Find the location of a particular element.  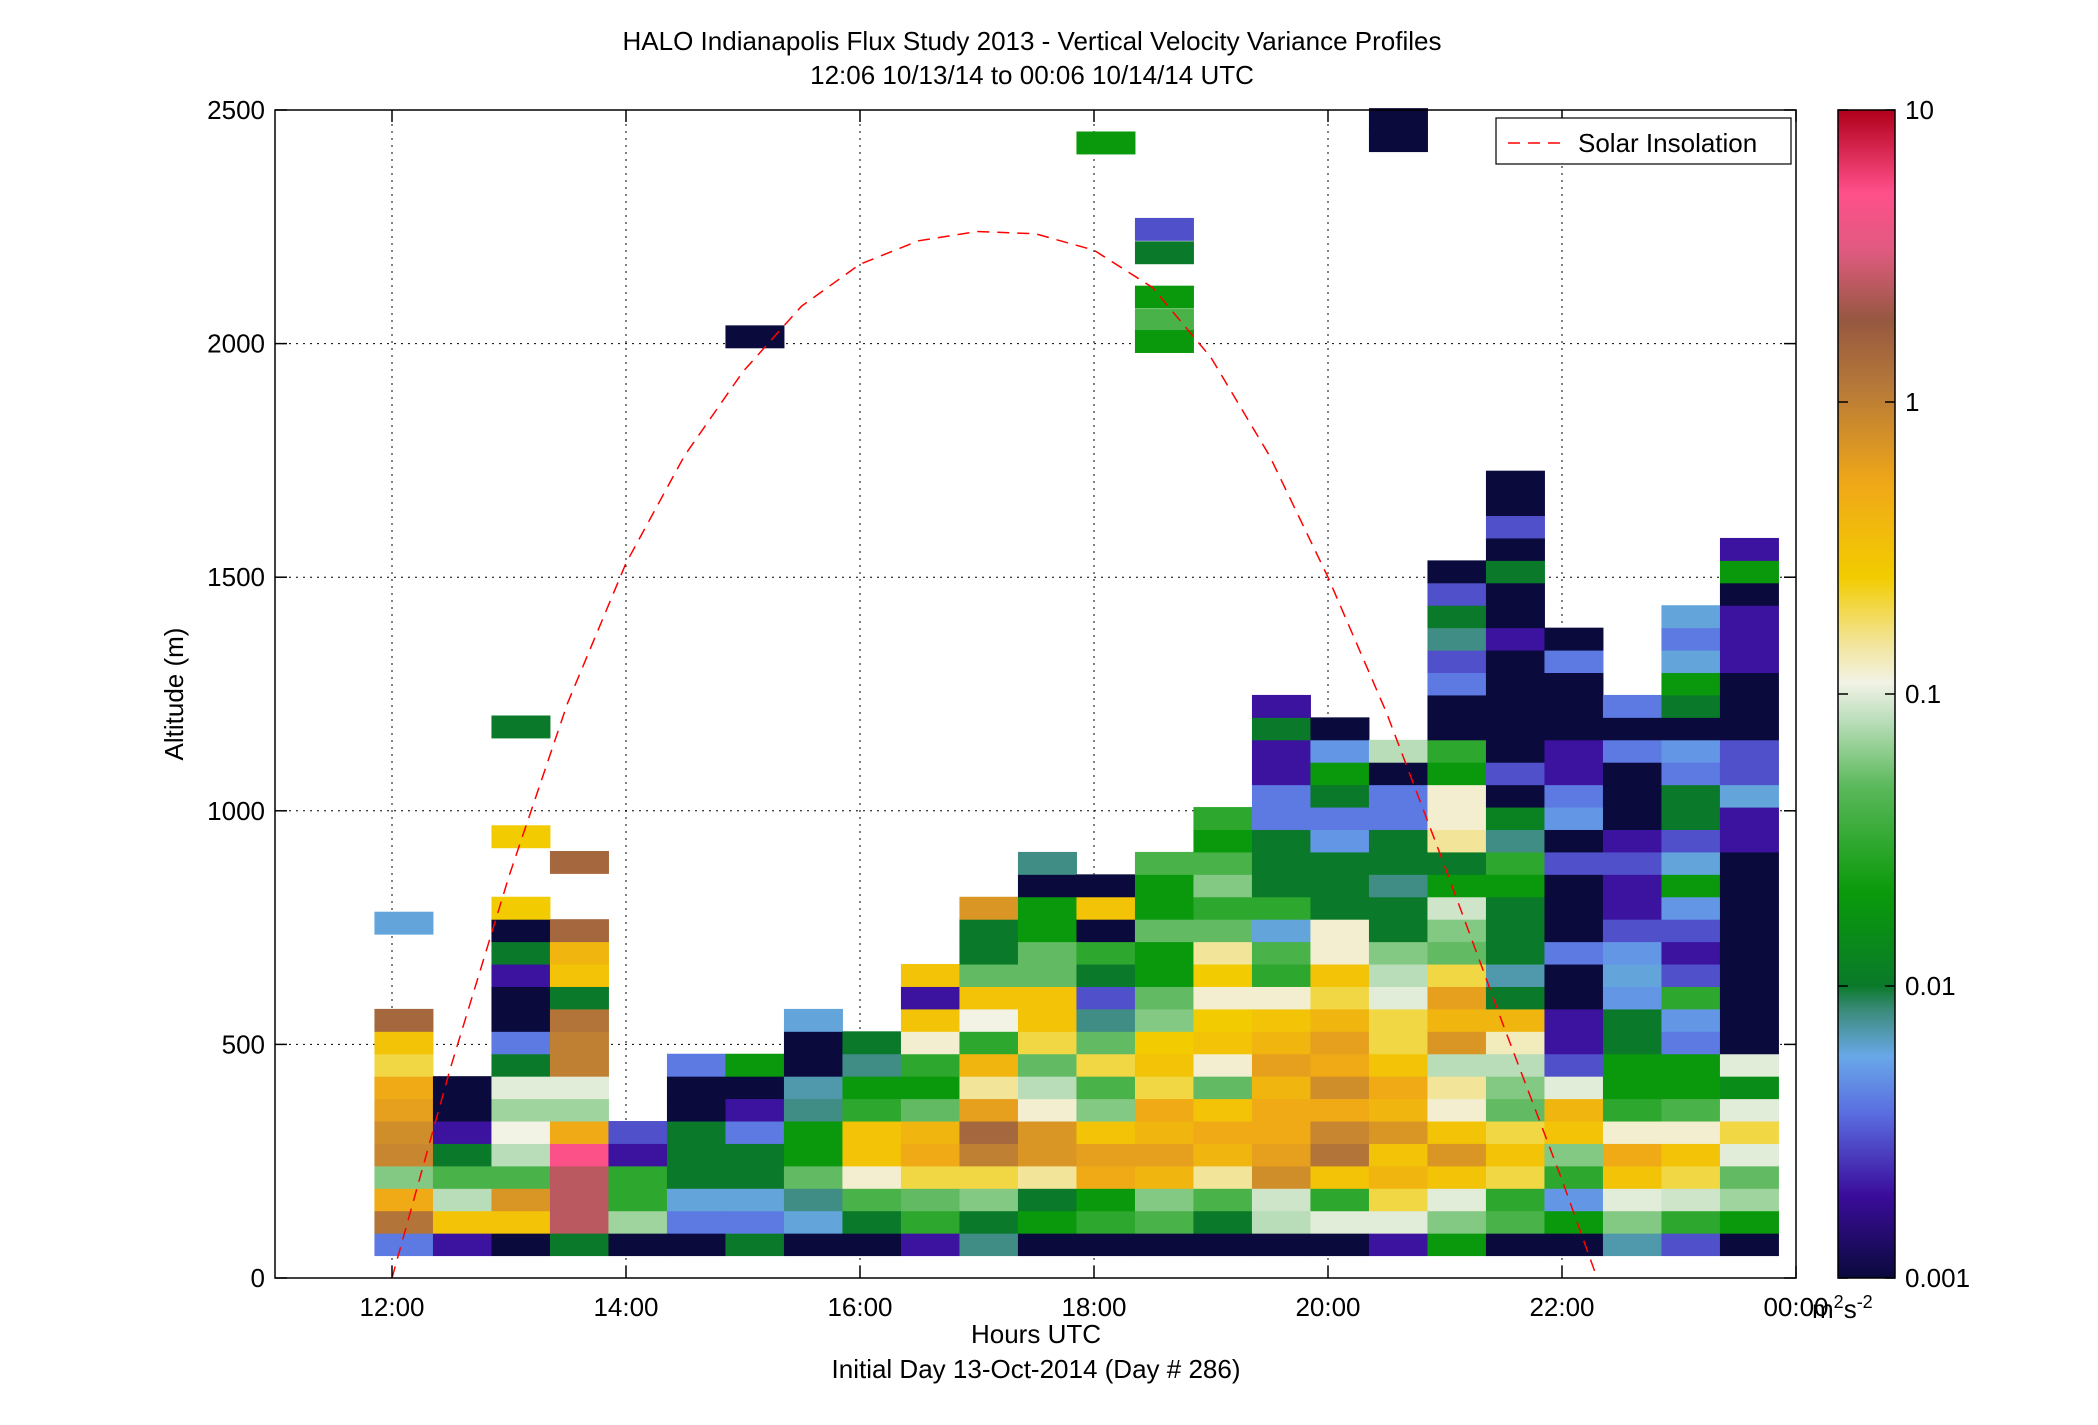

colorbar-tick-label: 0.1 is located at coordinates (1923, 694).